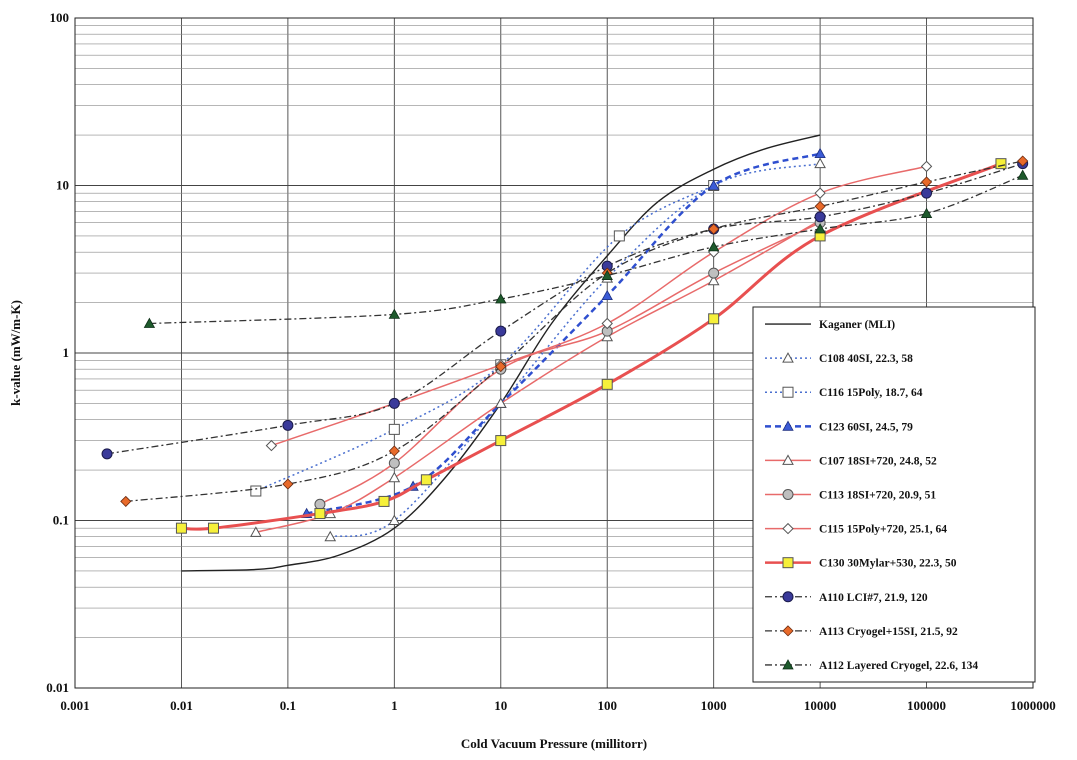 Image resolution: width=1077 pixels, height=760 pixels. What do you see at coordinates (871, 393) in the screenshot?
I see `legend-label: C116 15Poly, 18.7, 64` at bounding box center [871, 393].